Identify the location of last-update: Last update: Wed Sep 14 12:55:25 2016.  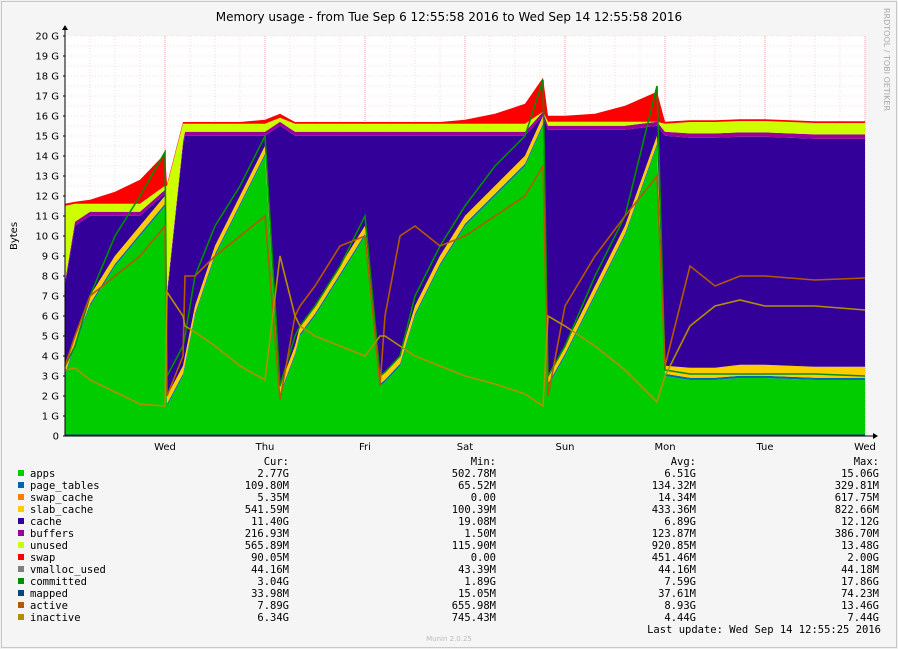
(764, 630).